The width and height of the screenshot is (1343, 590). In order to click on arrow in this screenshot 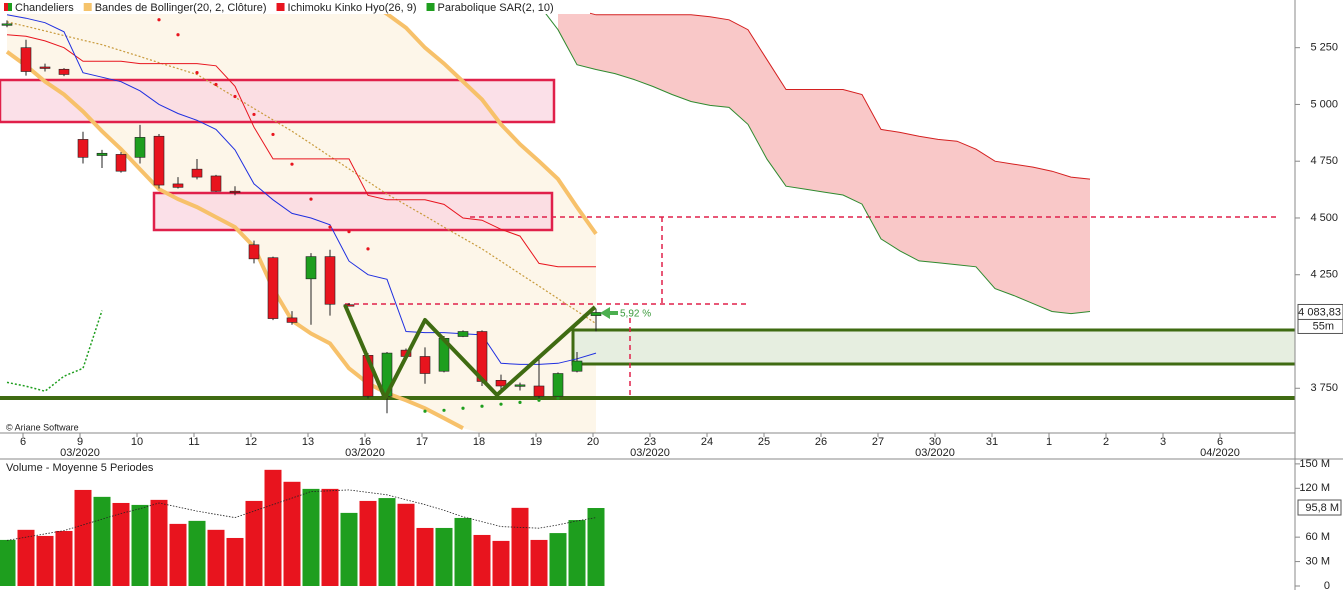, I will do `click(609, 313)`.